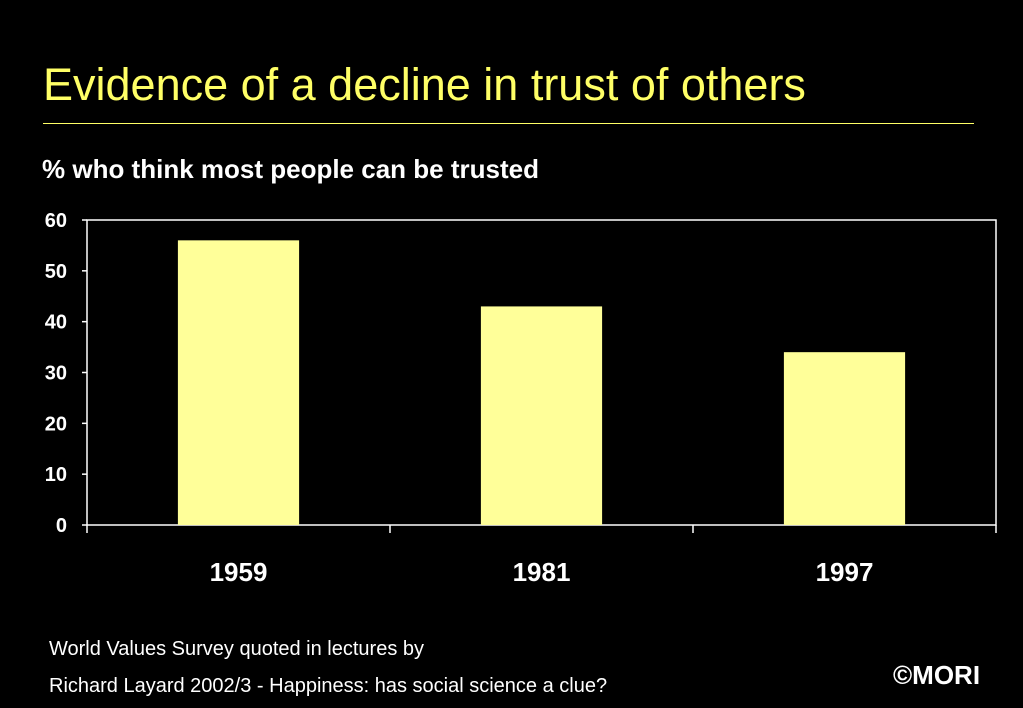 This screenshot has width=1023, height=708. Describe the element at coordinates (424, 84) in the screenshot. I see `slide-title: Evidence of a decline in trust of others` at that location.